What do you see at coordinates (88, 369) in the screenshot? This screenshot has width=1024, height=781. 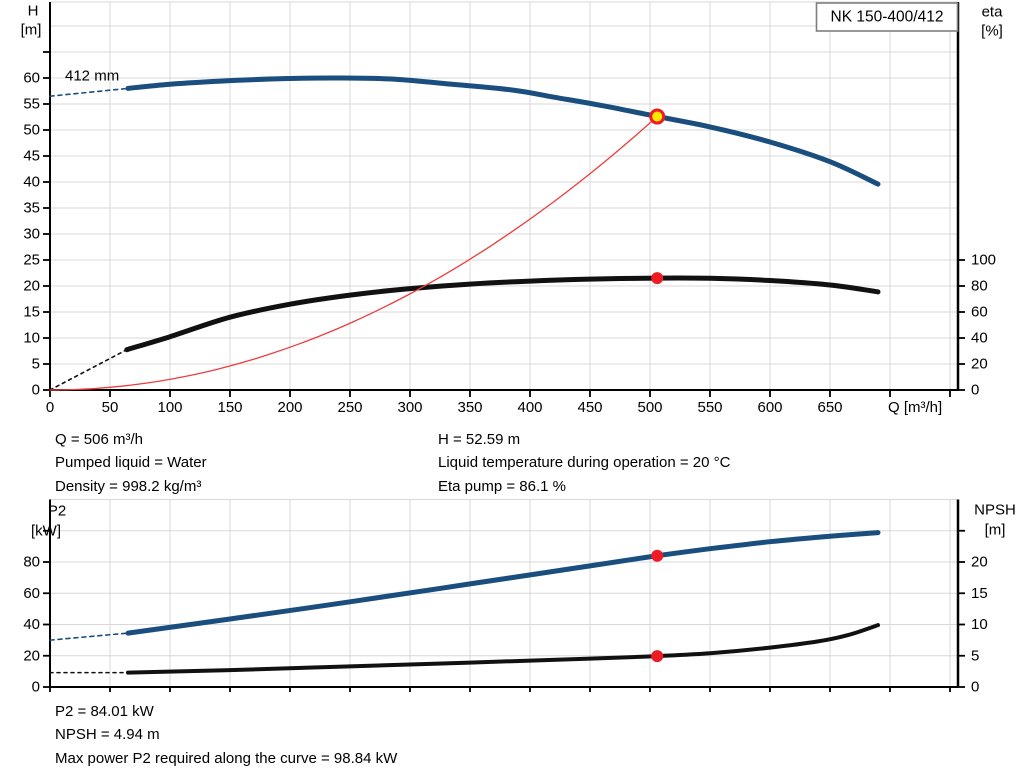 I see `eta-curve-extrapolated` at bounding box center [88, 369].